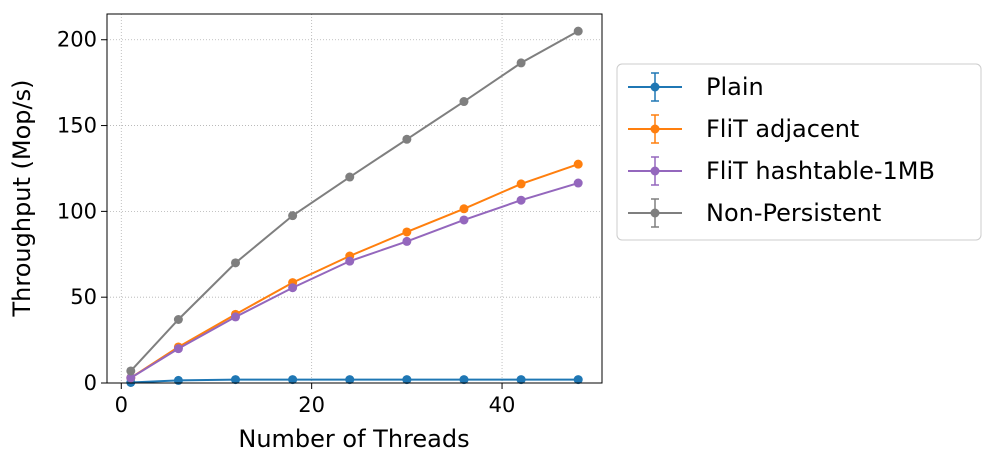 Image resolution: width=991 pixels, height=464 pixels. I want to click on legend-label: FliT adjacent, so click(782, 129).